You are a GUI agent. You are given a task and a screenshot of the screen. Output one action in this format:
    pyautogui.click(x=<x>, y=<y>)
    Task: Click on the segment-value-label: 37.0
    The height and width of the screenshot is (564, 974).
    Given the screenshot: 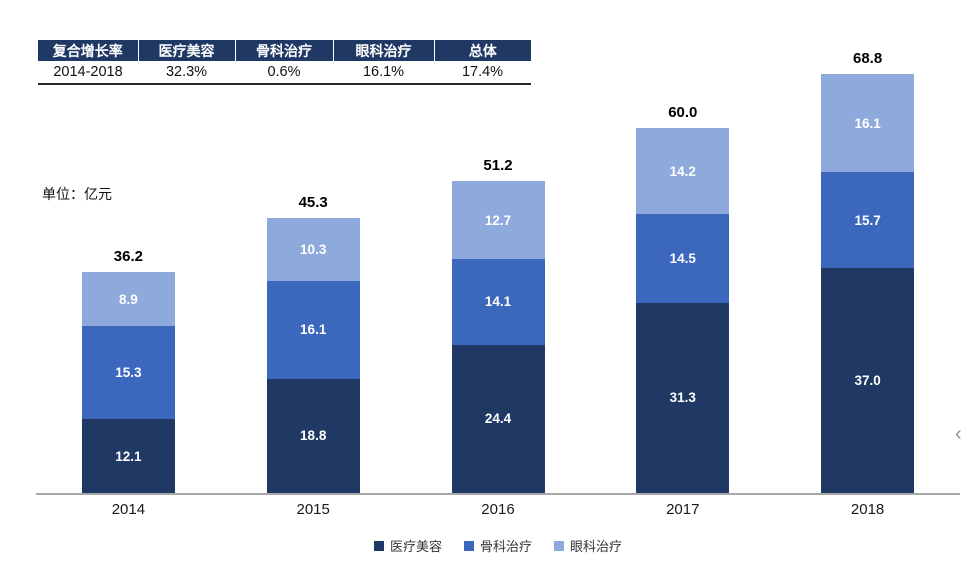 What is the action you would take?
    pyautogui.click(x=867, y=380)
    